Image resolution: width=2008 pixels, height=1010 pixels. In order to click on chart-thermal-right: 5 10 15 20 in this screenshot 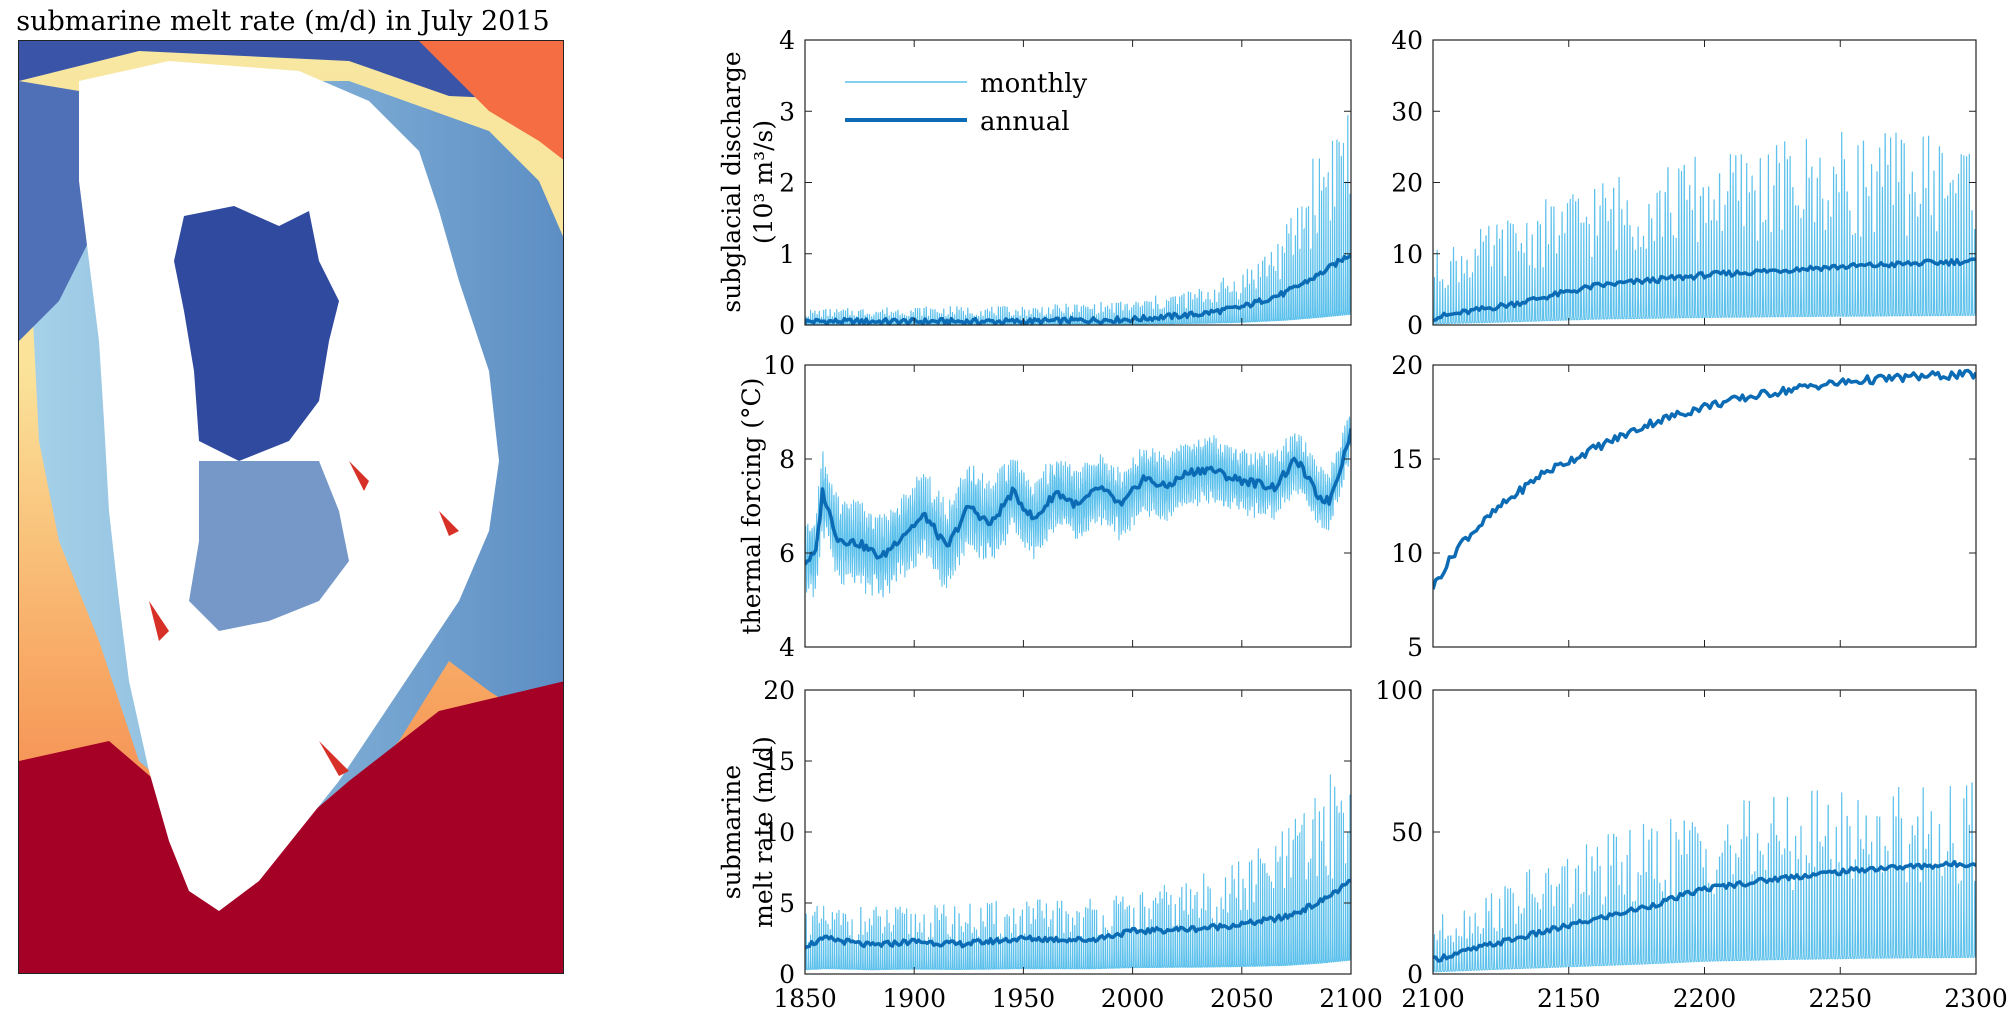, I will do `click(1684, 506)`.